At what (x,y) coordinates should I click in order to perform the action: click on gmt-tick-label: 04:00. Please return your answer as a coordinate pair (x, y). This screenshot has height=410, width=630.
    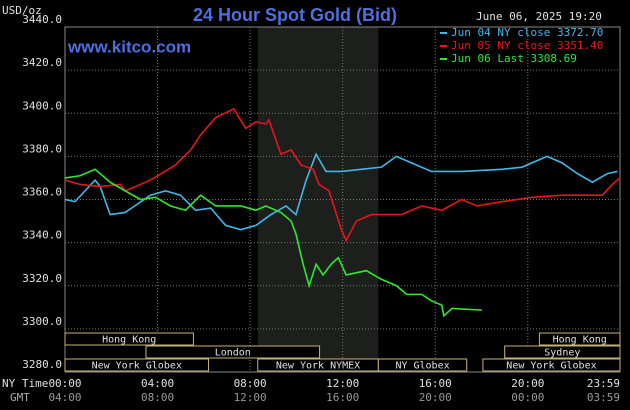
    Looking at the image, I should click on (64, 397).